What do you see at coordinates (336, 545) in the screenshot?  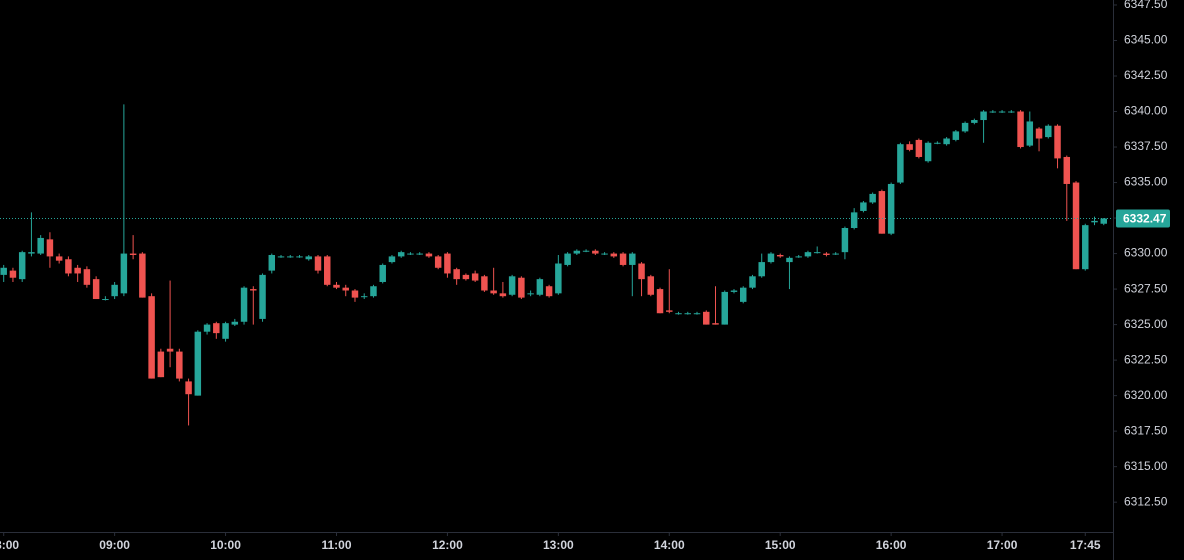 I see `x-tick-label: 11:00` at bounding box center [336, 545].